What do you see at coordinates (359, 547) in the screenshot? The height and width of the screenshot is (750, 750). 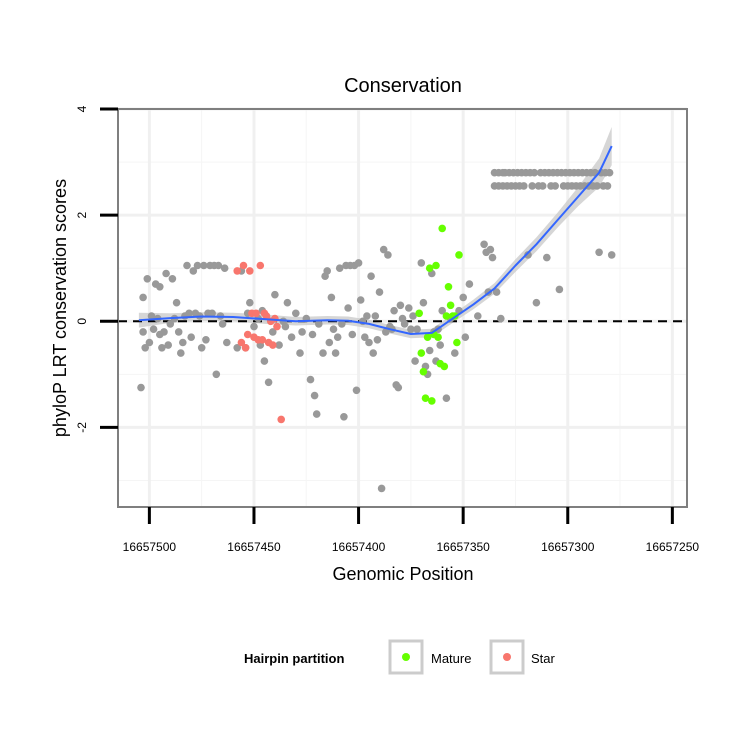 I see `x-tick-label: 16657400` at bounding box center [359, 547].